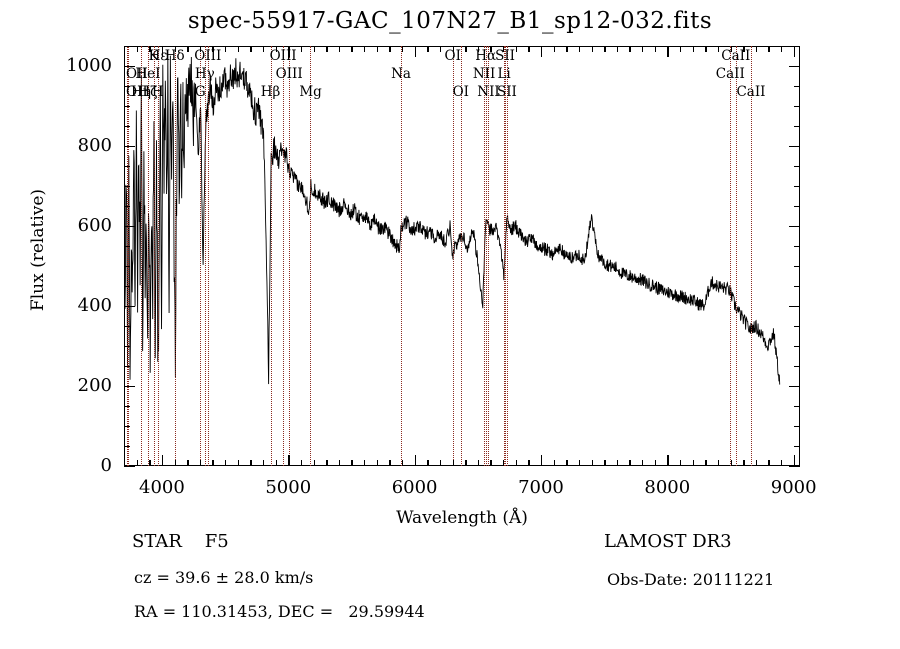 Image resolution: width=900 pixels, height=649 pixels. Describe the element at coordinates (153, 56) in the screenshot. I see `line-label-K-3934: K` at that location.